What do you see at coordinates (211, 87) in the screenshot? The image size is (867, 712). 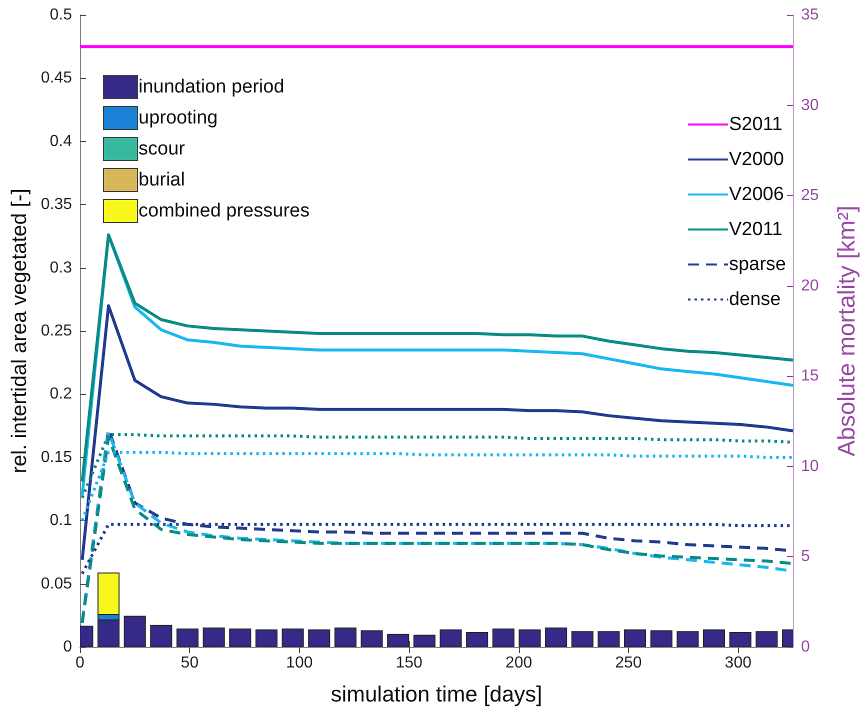 I see `legend-label: inundation period` at bounding box center [211, 87].